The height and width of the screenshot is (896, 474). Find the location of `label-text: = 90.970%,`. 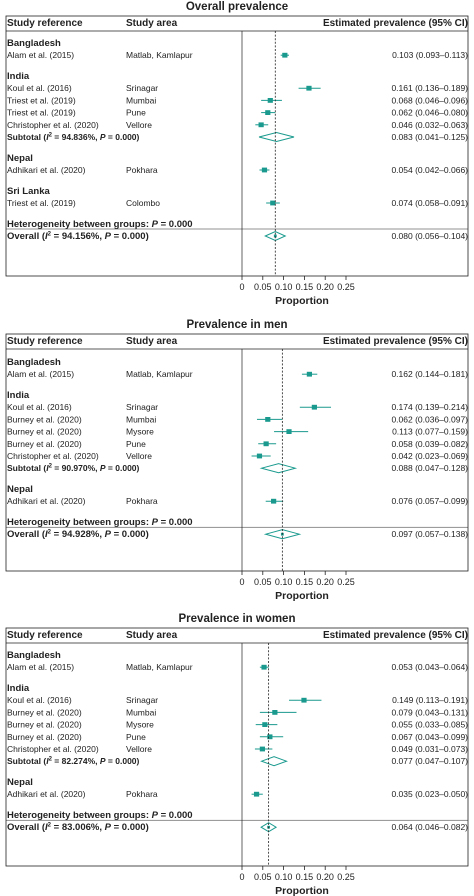

label-text: = 90.970%, is located at coordinates (76, 468).